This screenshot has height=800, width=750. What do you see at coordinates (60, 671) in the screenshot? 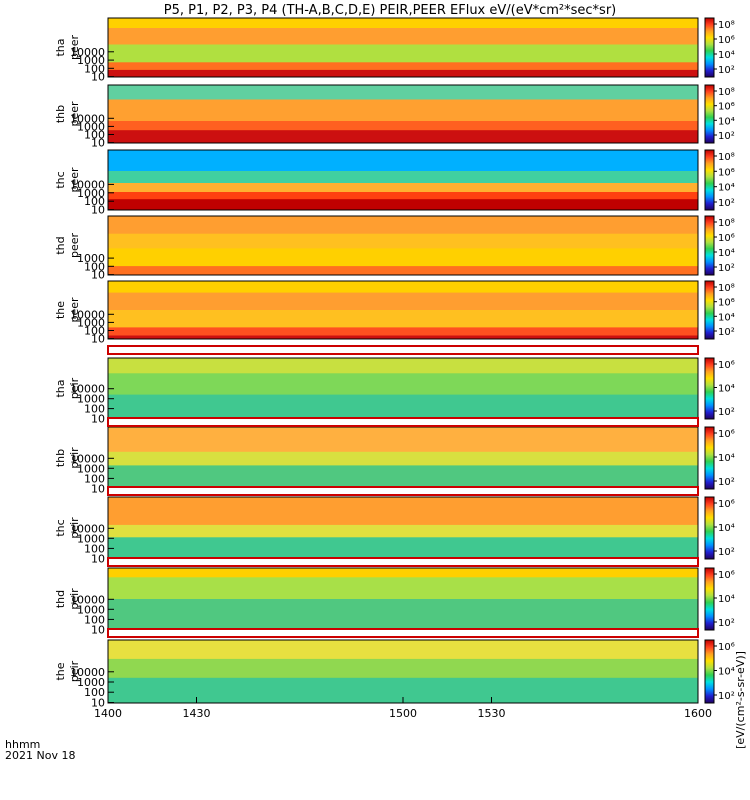
I see `panel-probe-label: the` at bounding box center [60, 671].